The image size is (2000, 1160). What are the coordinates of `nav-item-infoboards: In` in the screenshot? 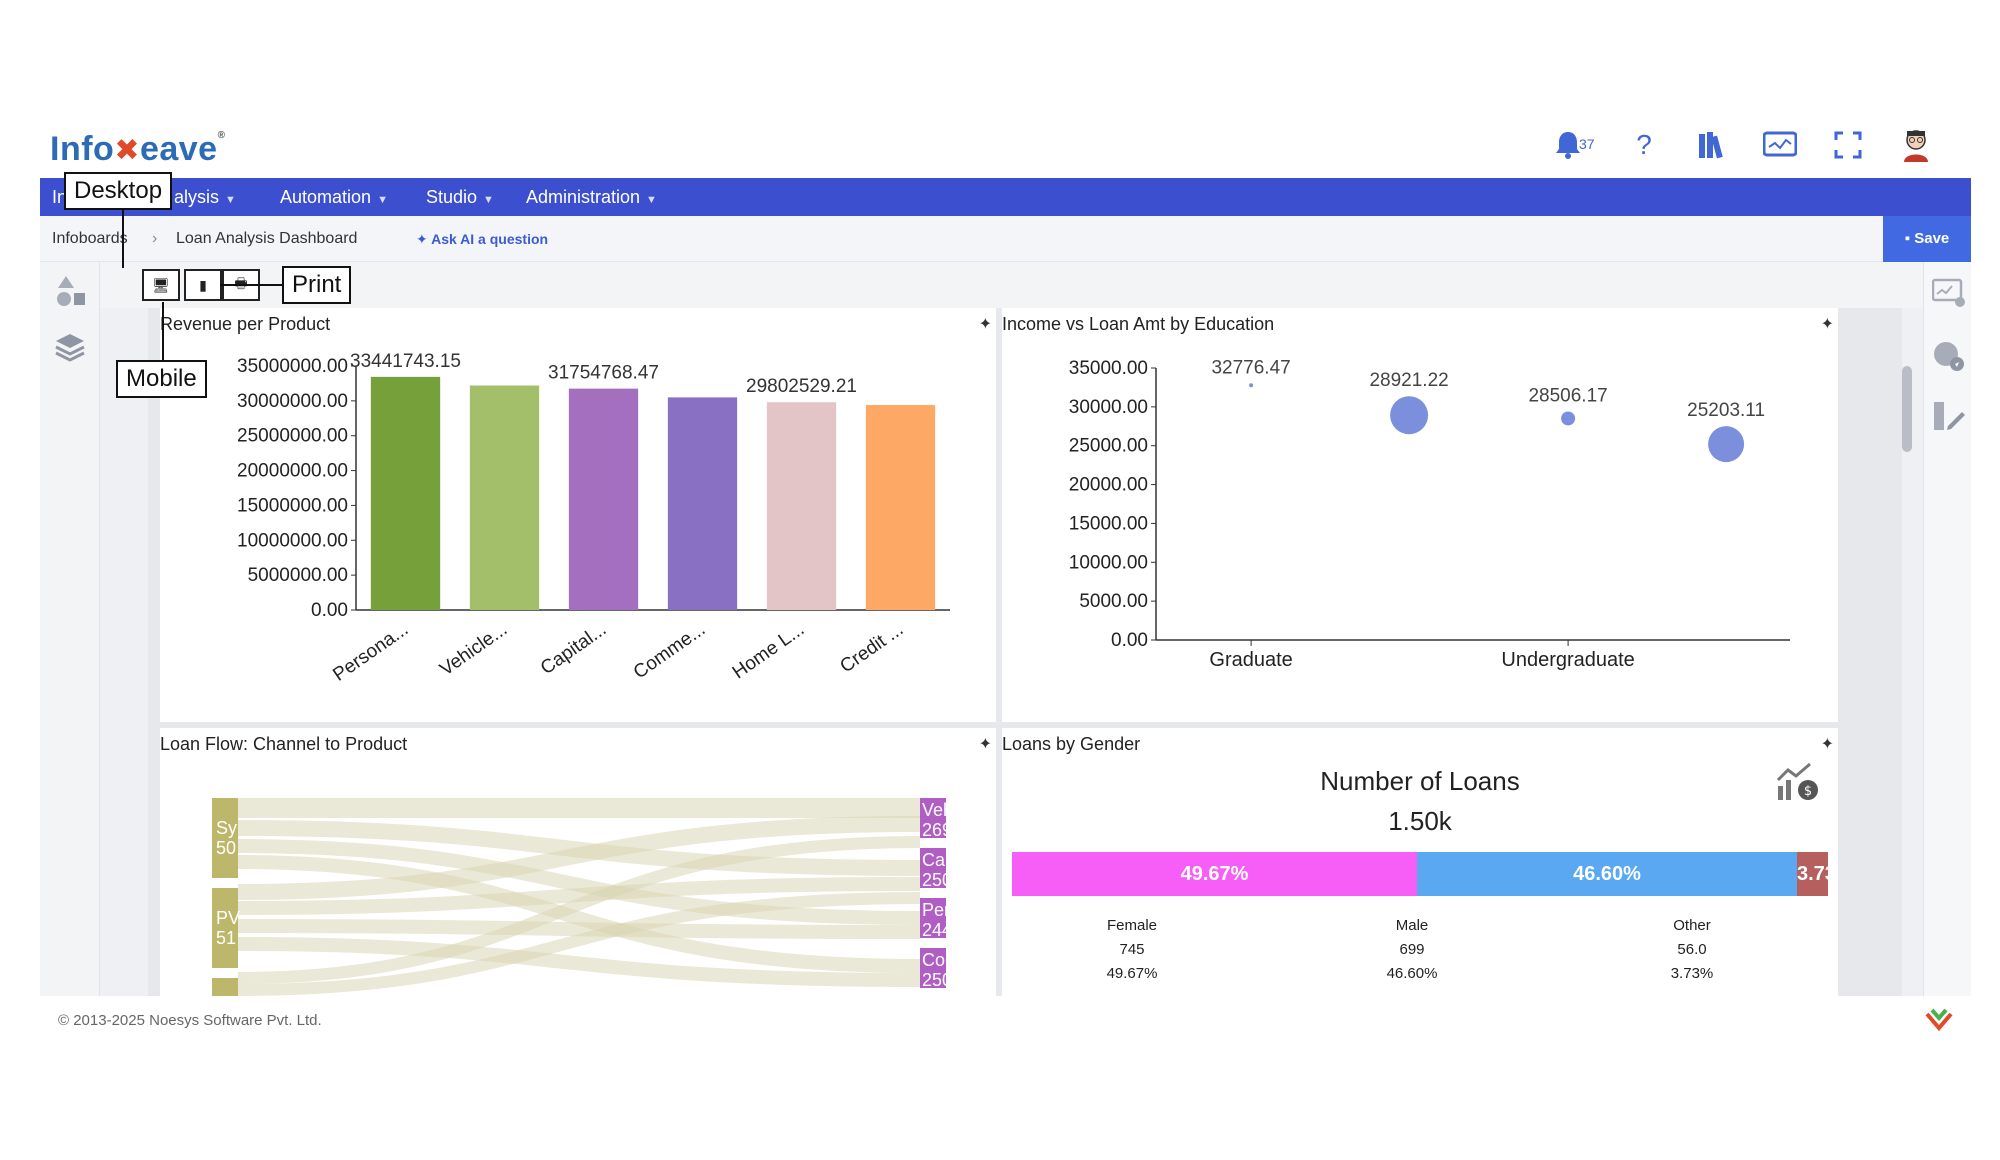 It's located at (59, 197).